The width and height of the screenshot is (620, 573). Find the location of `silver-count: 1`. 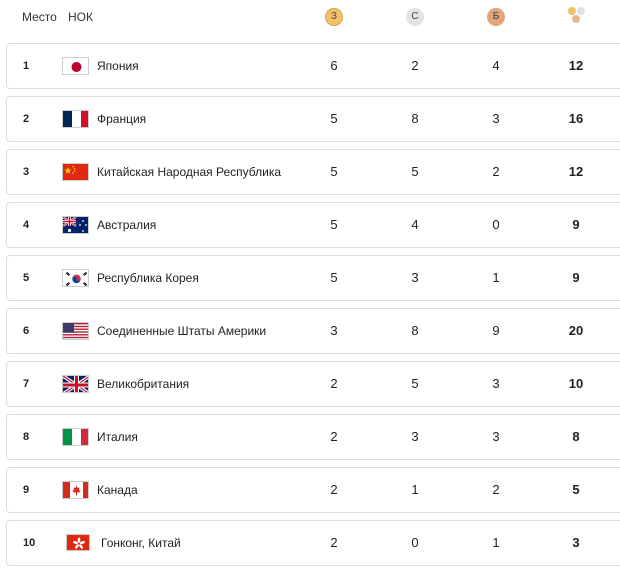

silver-count: 1 is located at coordinates (415, 489).